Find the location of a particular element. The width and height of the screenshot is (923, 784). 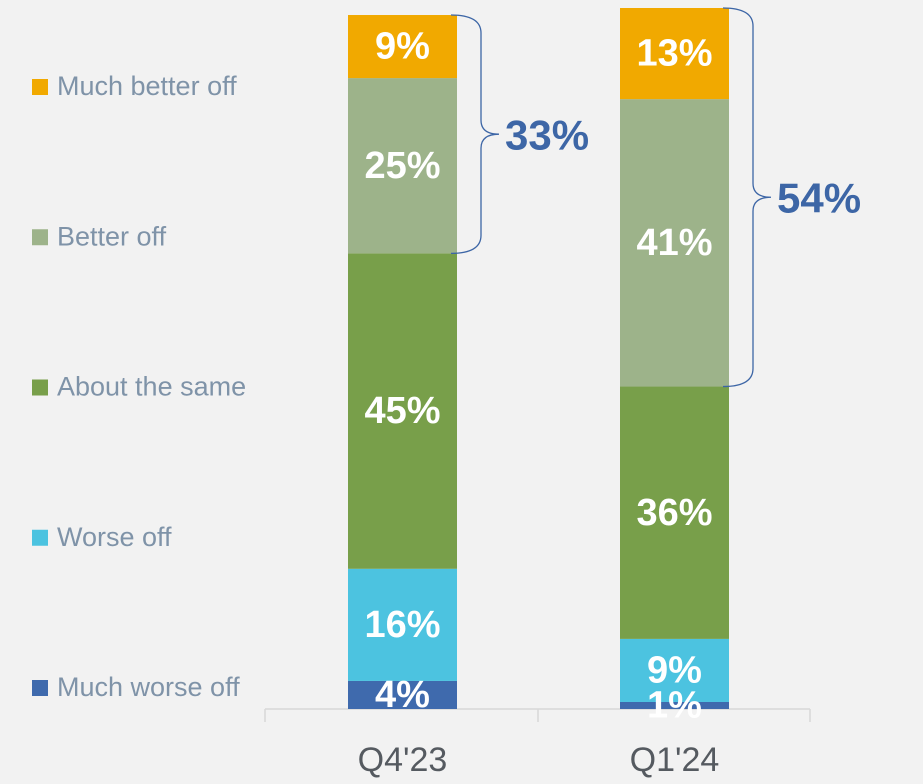

x-tick-label: Q1'24 is located at coordinates (675, 760).